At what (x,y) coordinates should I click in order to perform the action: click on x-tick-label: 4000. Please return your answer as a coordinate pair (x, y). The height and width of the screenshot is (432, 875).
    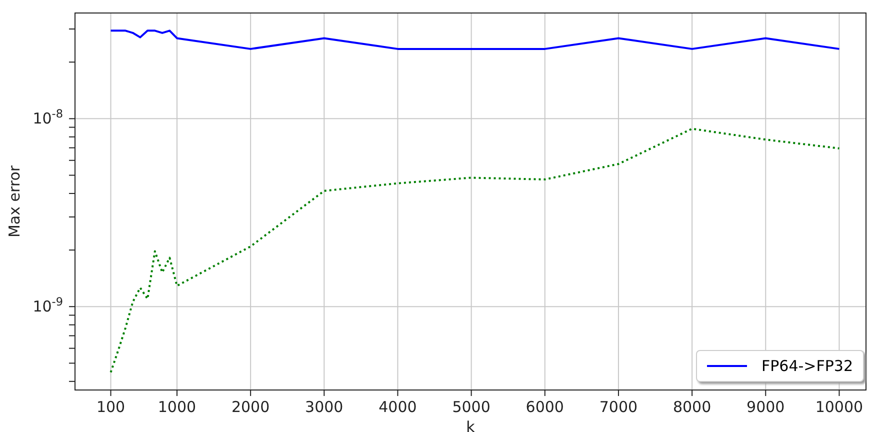
    Looking at the image, I should click on (397, 407).